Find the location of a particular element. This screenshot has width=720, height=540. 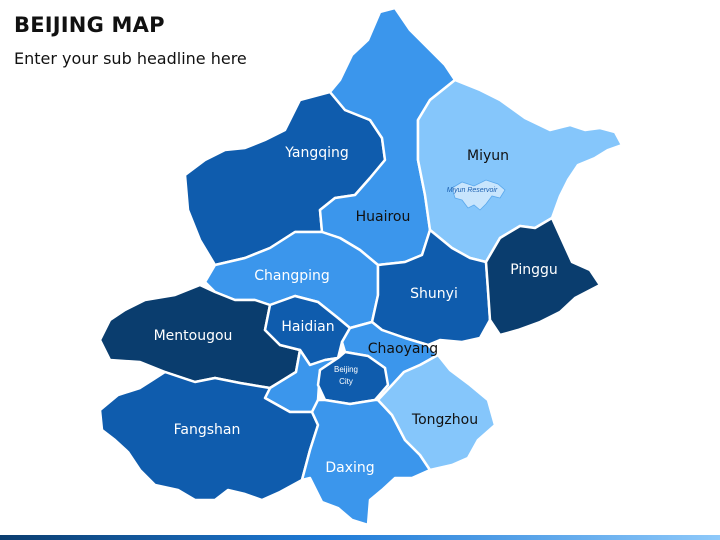

label-changping: Changping is located at coordinates (292, 276).